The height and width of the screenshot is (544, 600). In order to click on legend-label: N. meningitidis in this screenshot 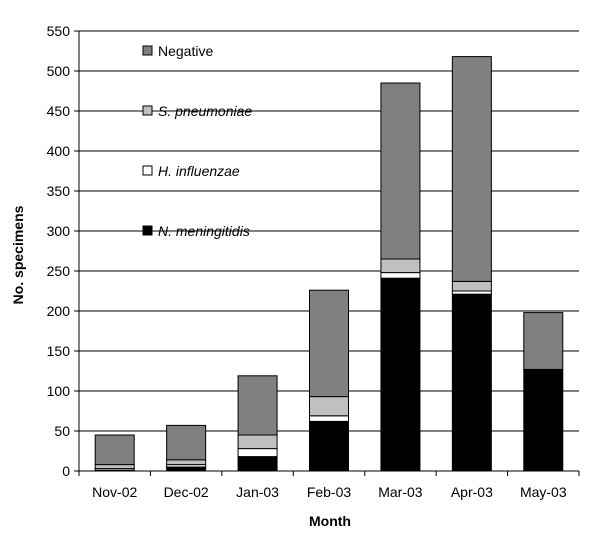, I will do `click(204, 231)`.